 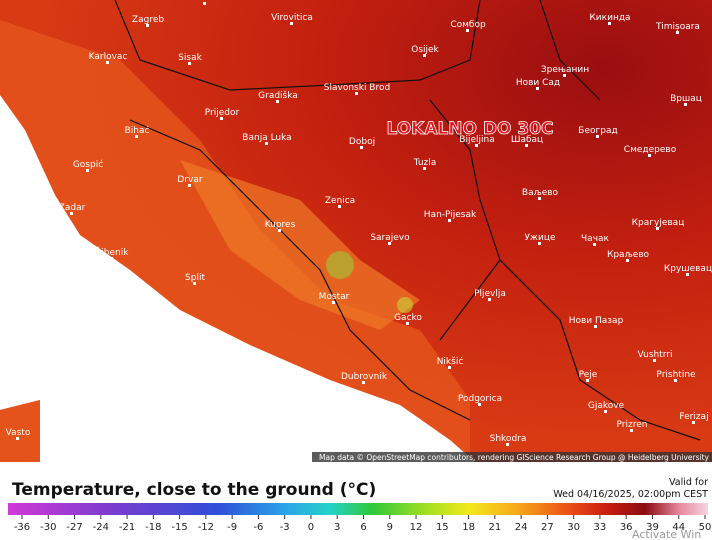 What do you see at coordinates (22, 527) in the screenshot?
I see `colorbar-label: -36` at bounding box center [22, 527].